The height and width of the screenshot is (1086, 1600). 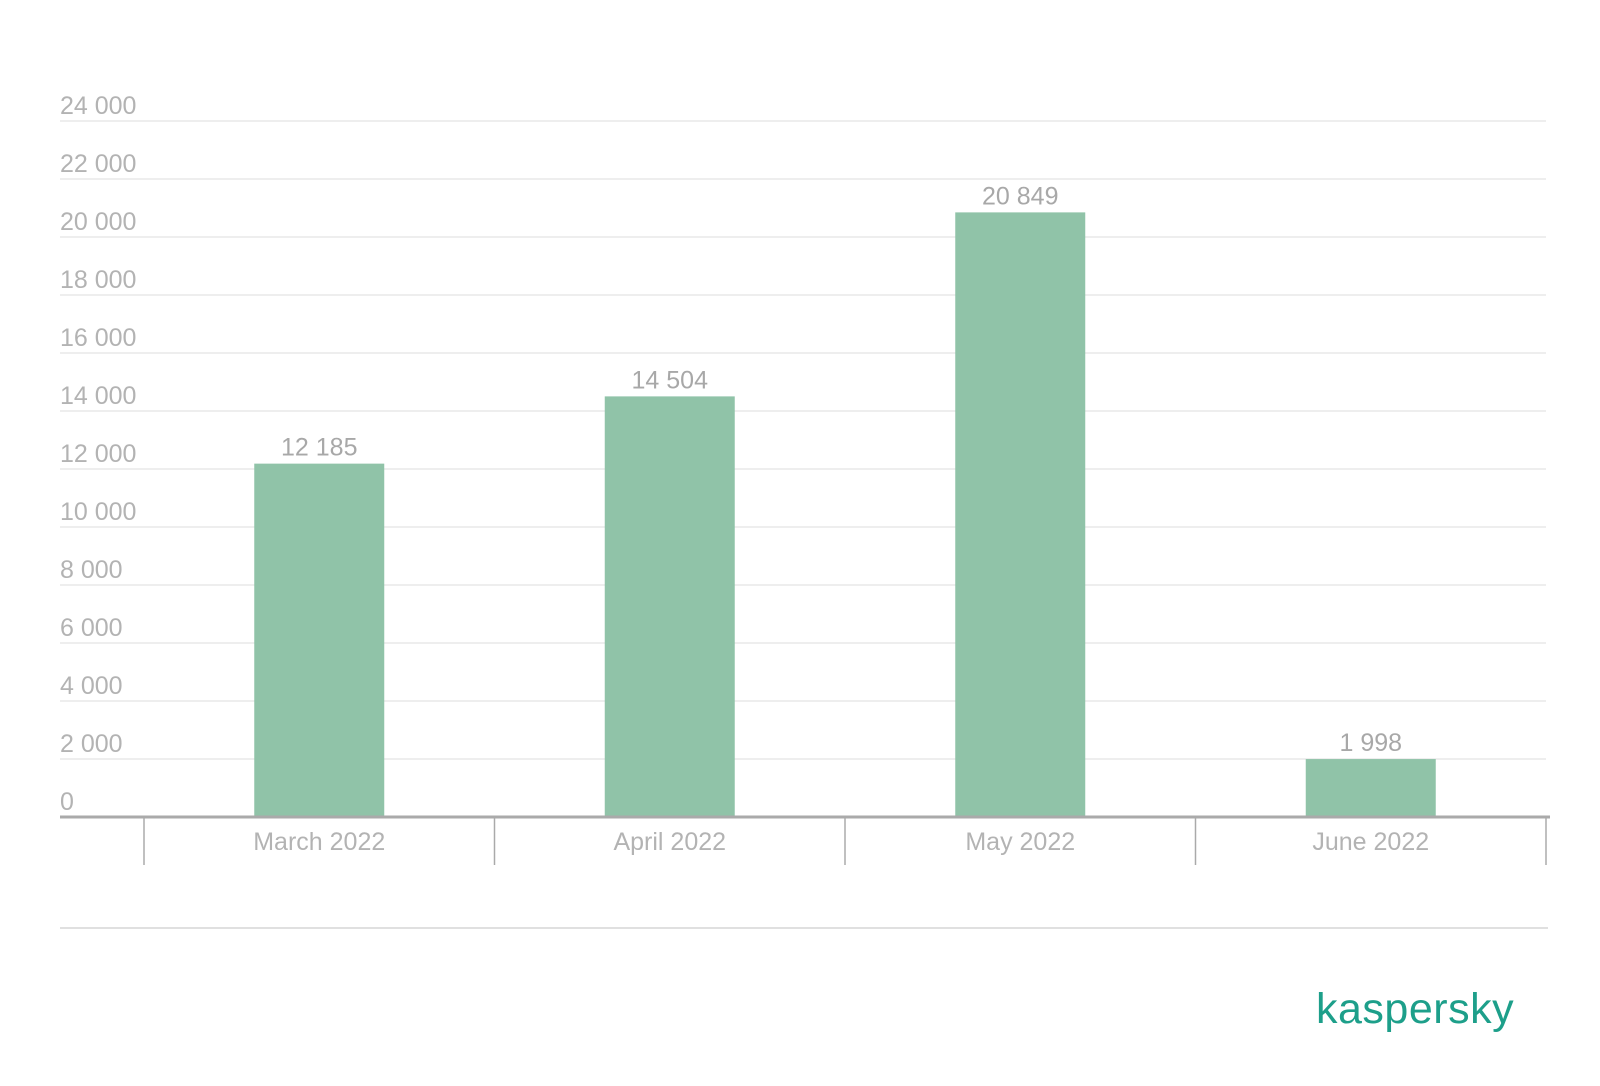 I want to click on y-tick-label: 0, so click(x=67, y=802).